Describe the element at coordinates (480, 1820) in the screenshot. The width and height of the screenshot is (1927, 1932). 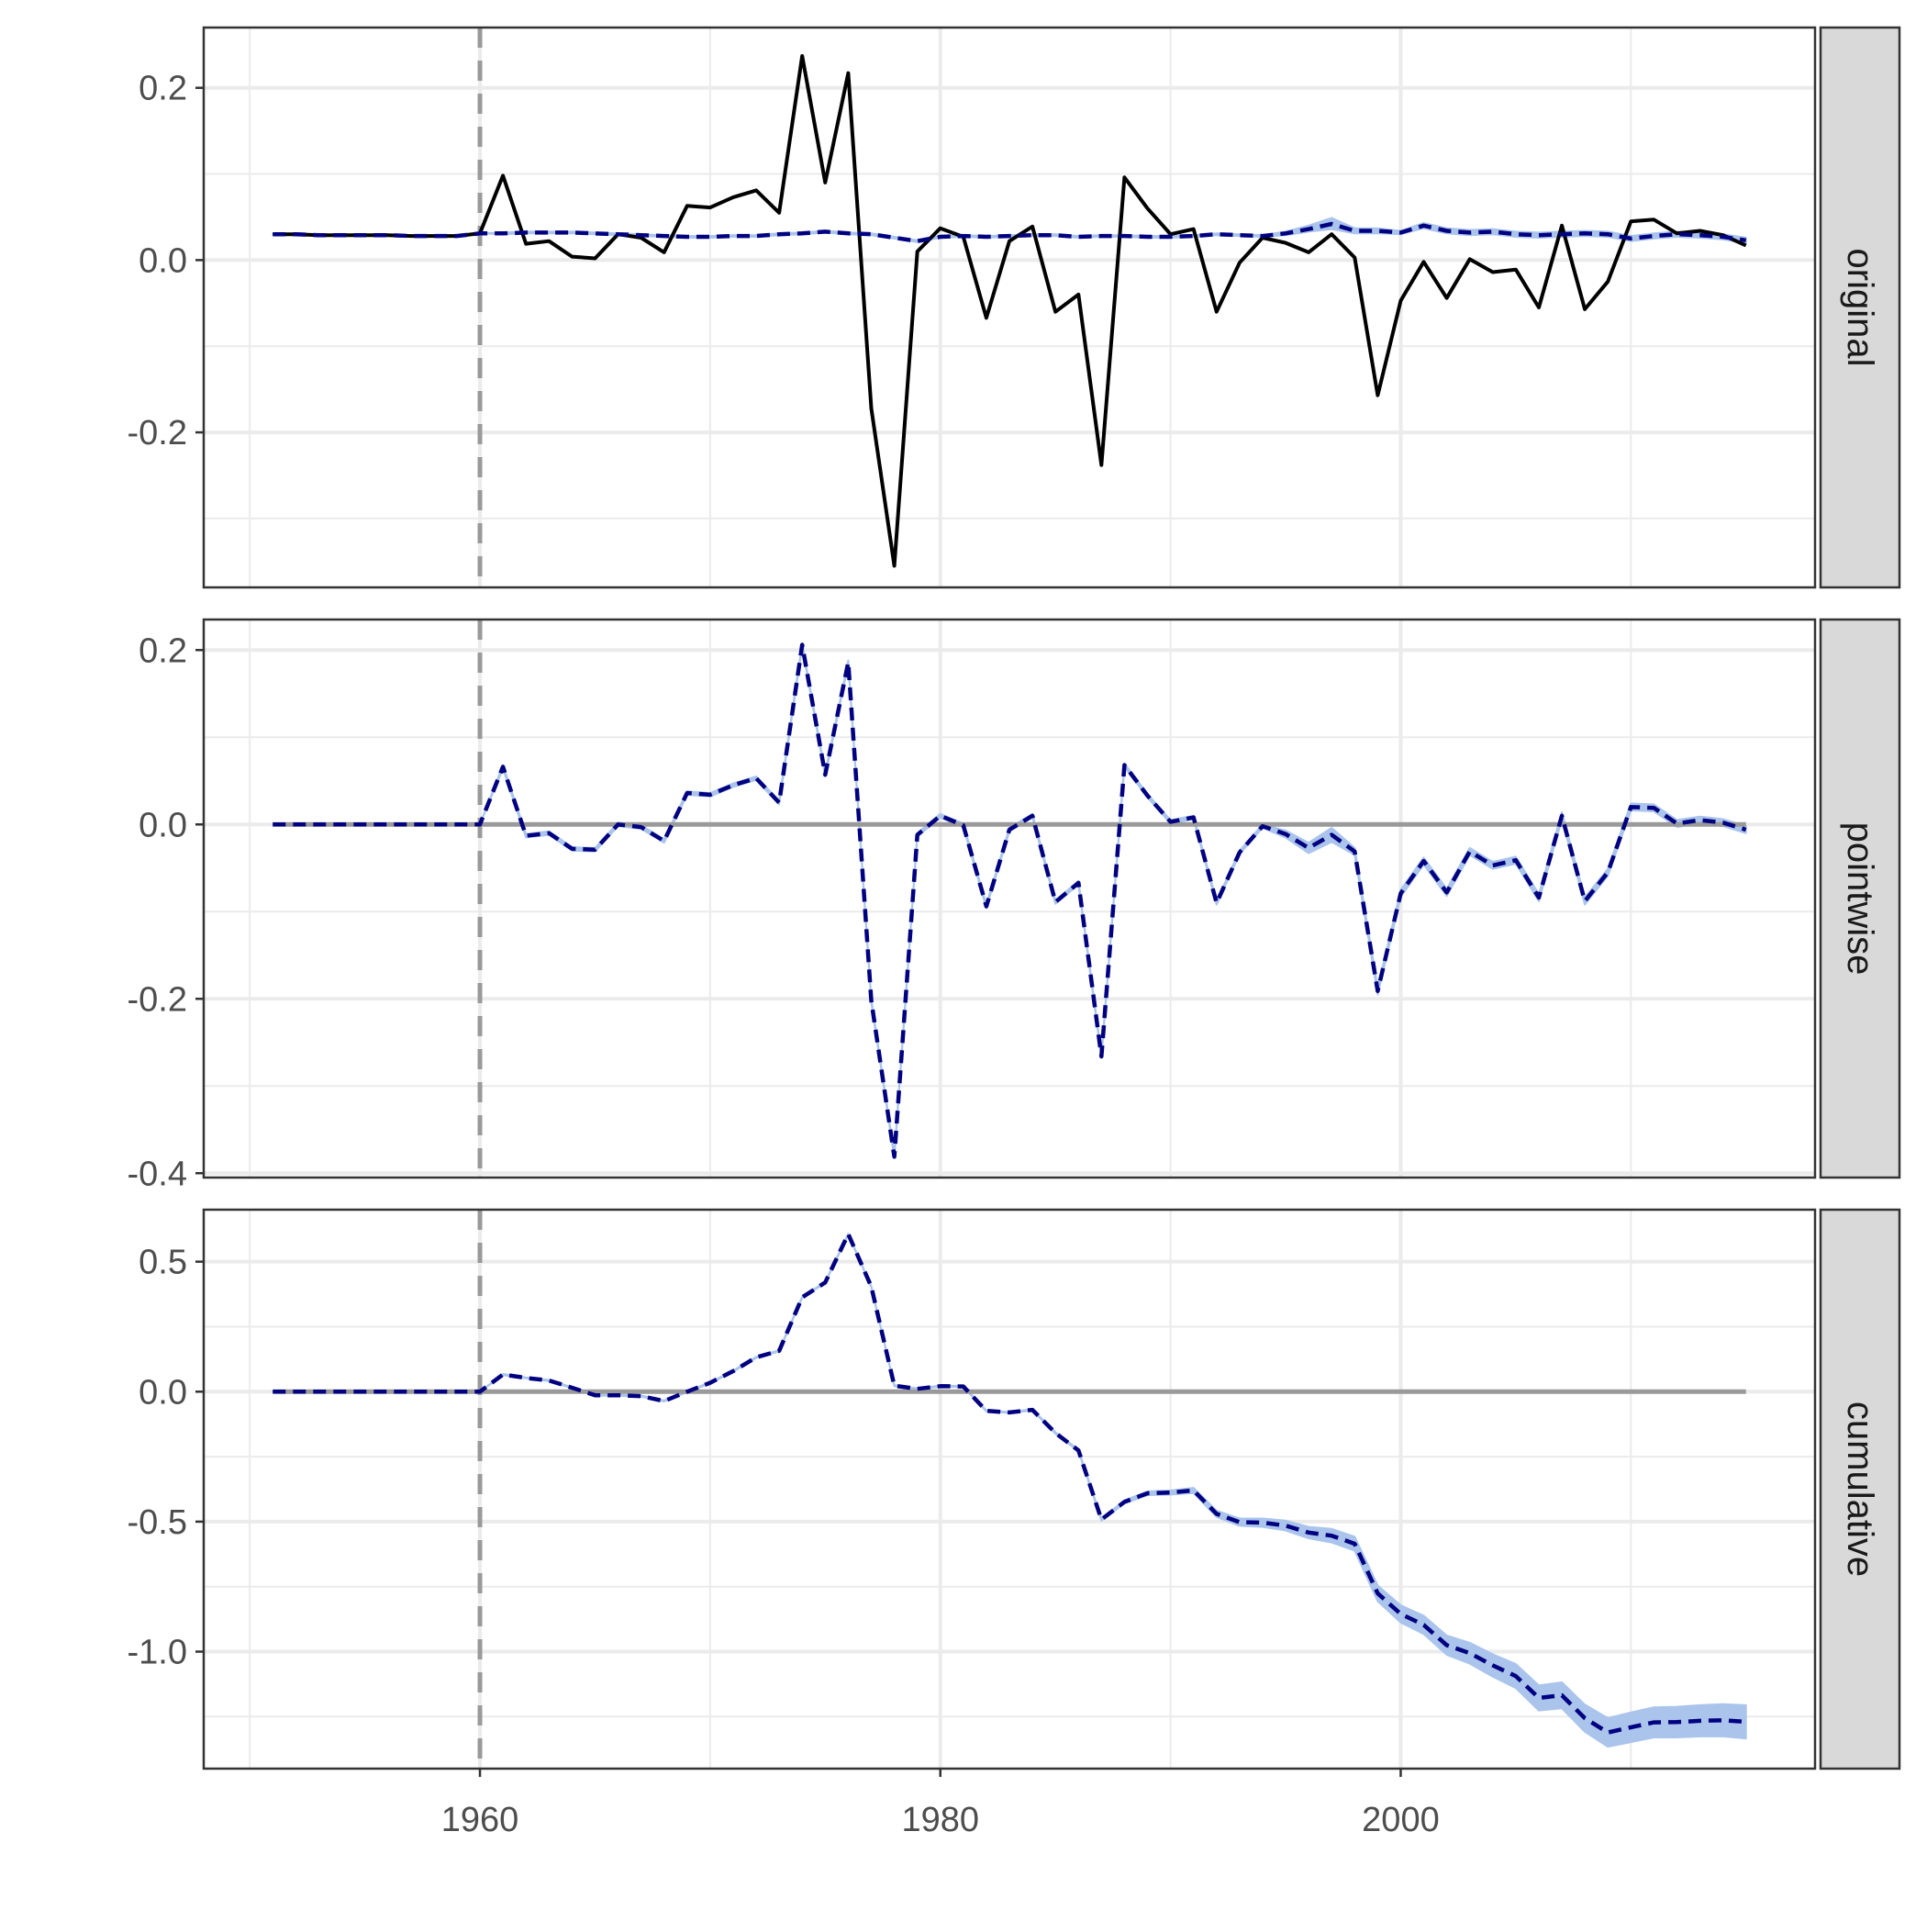
I see `x-tick-label: 1960` at that location.